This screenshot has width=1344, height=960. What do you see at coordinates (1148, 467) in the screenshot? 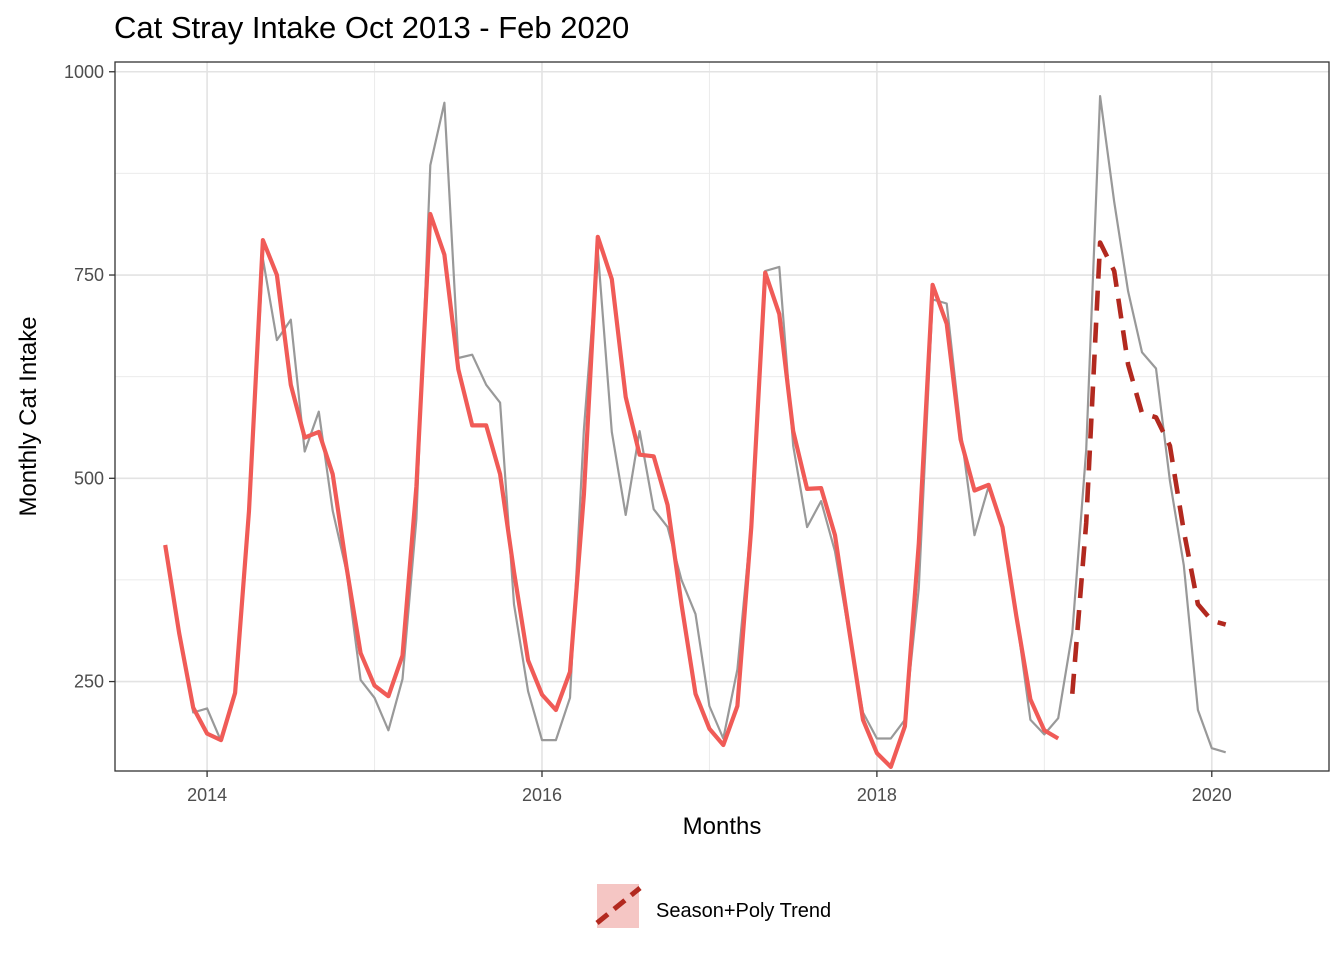
I see `series-line-forecast` at bounding box center [1148, 467].